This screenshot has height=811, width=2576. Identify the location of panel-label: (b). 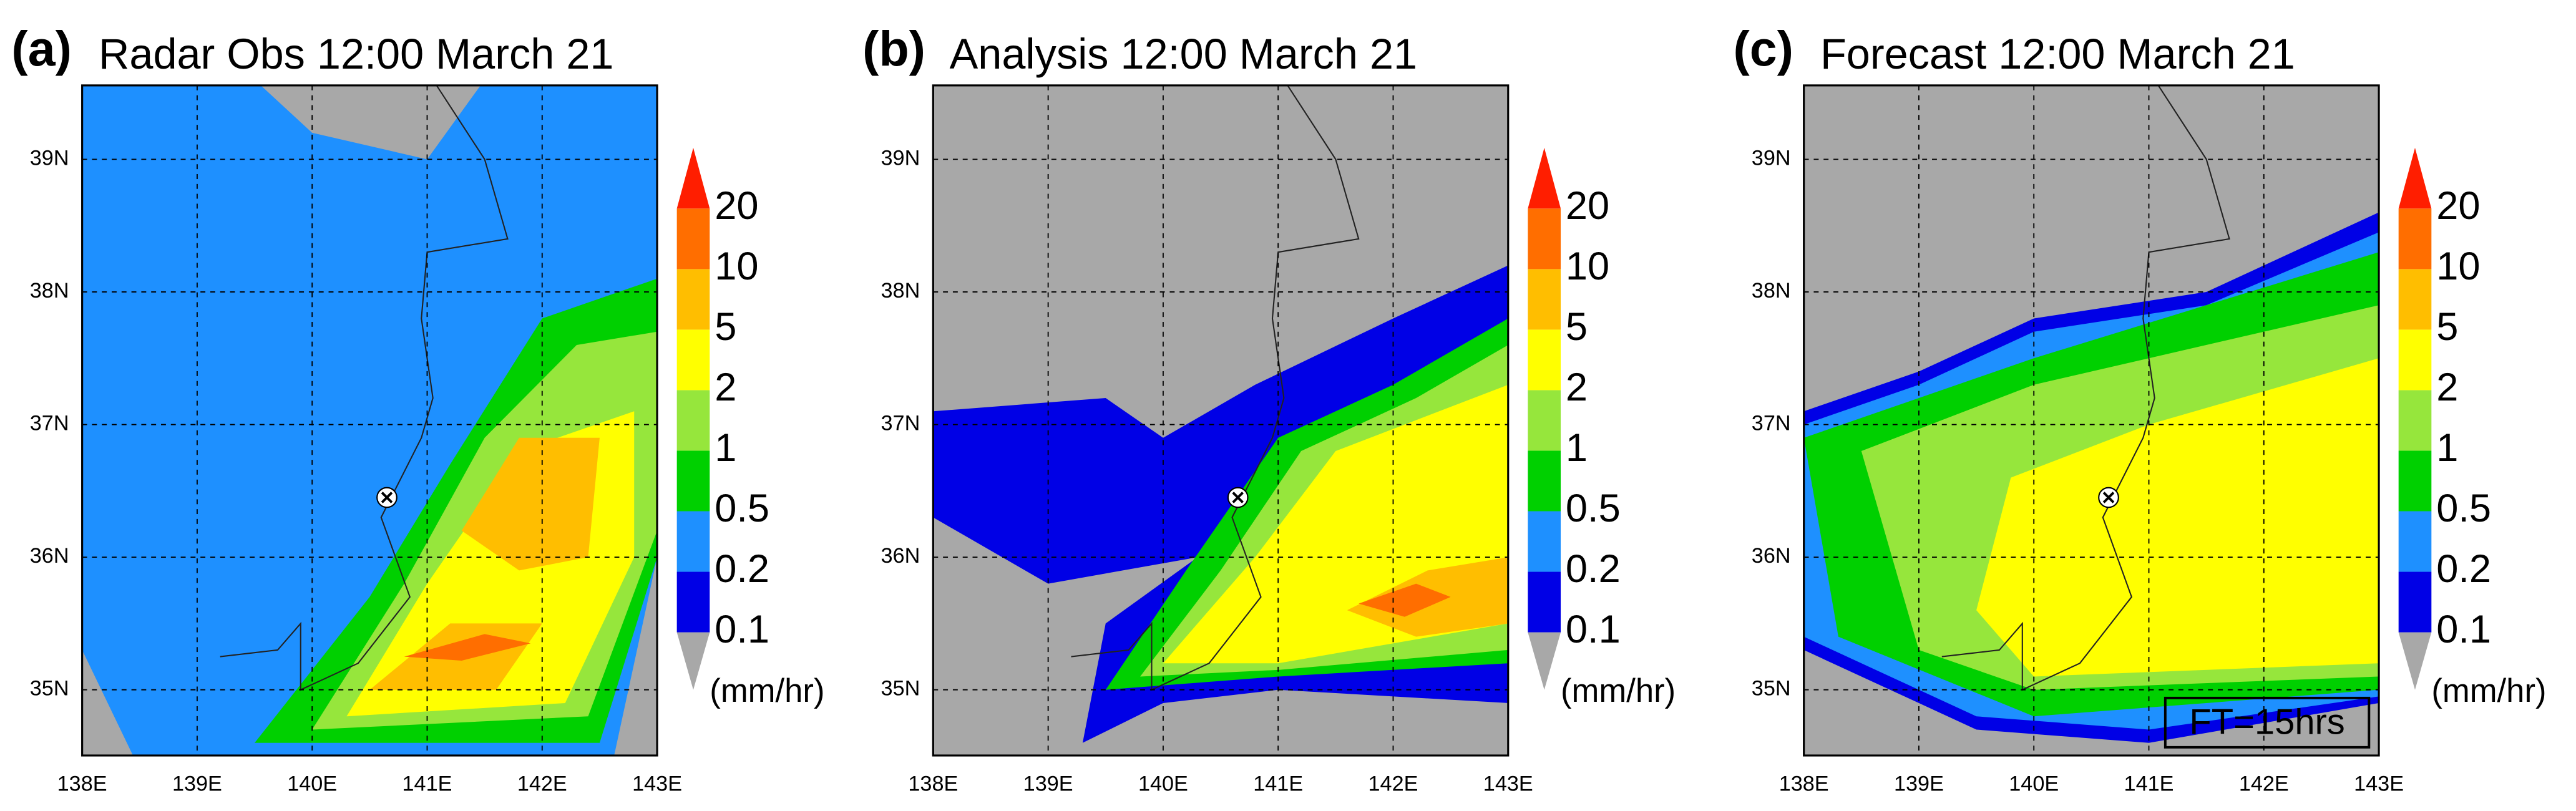
(893, 48).